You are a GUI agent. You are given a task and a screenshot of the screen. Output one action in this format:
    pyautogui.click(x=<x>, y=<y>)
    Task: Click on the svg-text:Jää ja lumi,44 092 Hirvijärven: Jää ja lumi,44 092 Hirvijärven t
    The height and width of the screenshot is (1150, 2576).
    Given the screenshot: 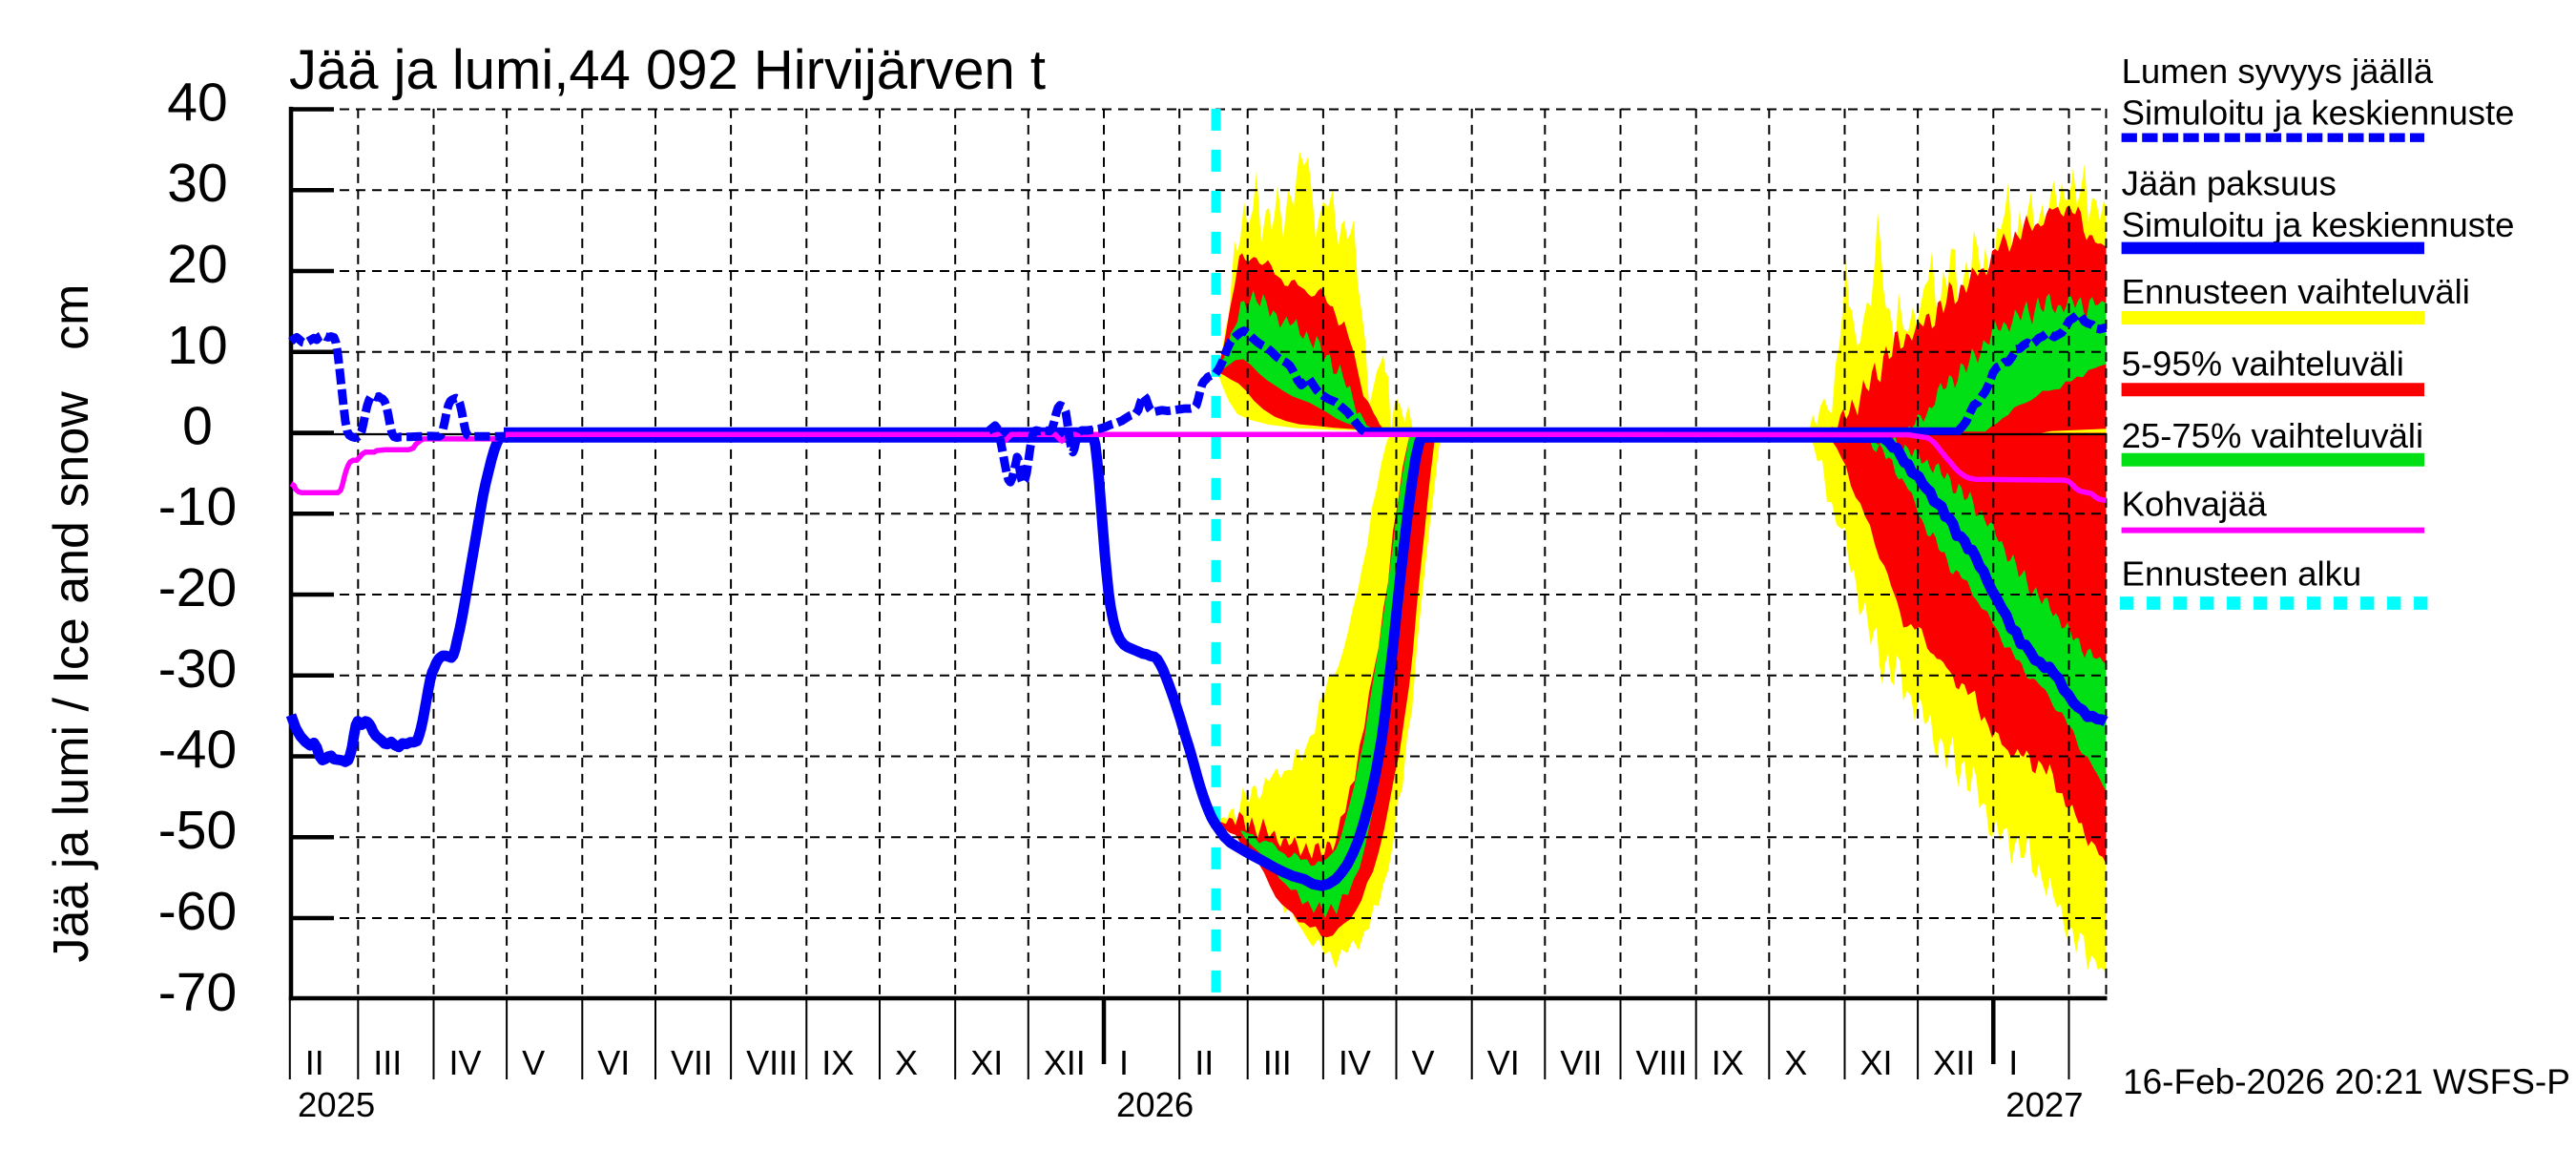 What is the action you would take?
    pyautogui.click(x=667, y=70)
    